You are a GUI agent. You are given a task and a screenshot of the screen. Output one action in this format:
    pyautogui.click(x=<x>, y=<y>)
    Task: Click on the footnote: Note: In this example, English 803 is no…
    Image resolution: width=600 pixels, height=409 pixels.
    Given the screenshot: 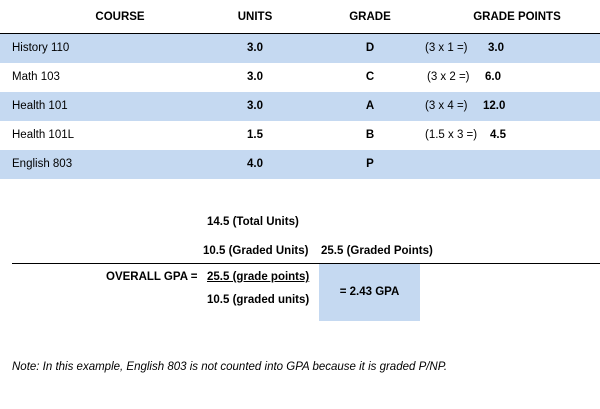 What is the action you would take?
    pyautogui.click(x=230, y=367)
    